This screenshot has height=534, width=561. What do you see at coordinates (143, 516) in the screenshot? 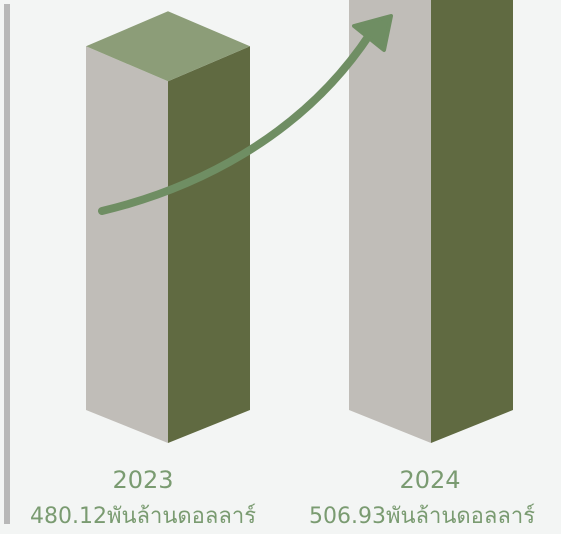
I see `value-label-2023: 480.12พันล้านดอลลาร์` at bounding box center [143, 516].